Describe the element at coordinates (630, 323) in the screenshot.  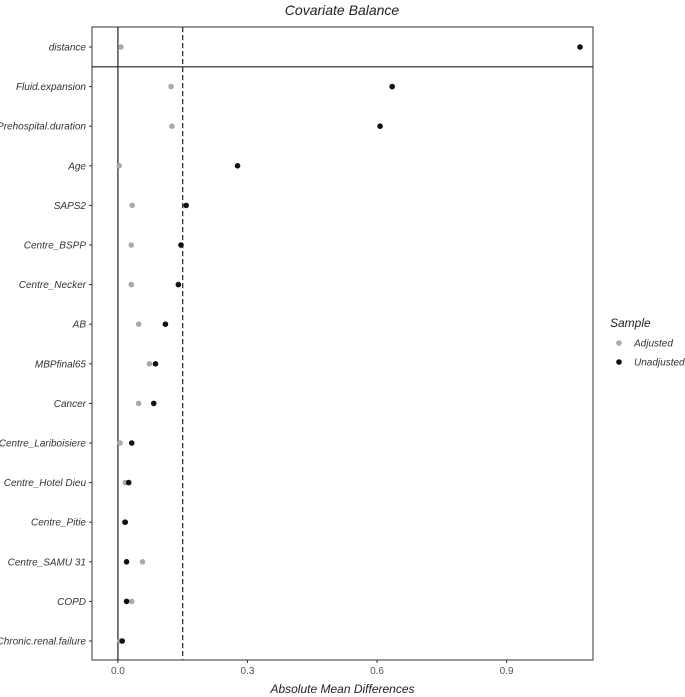
I see `legend-title: Sample` at that location.